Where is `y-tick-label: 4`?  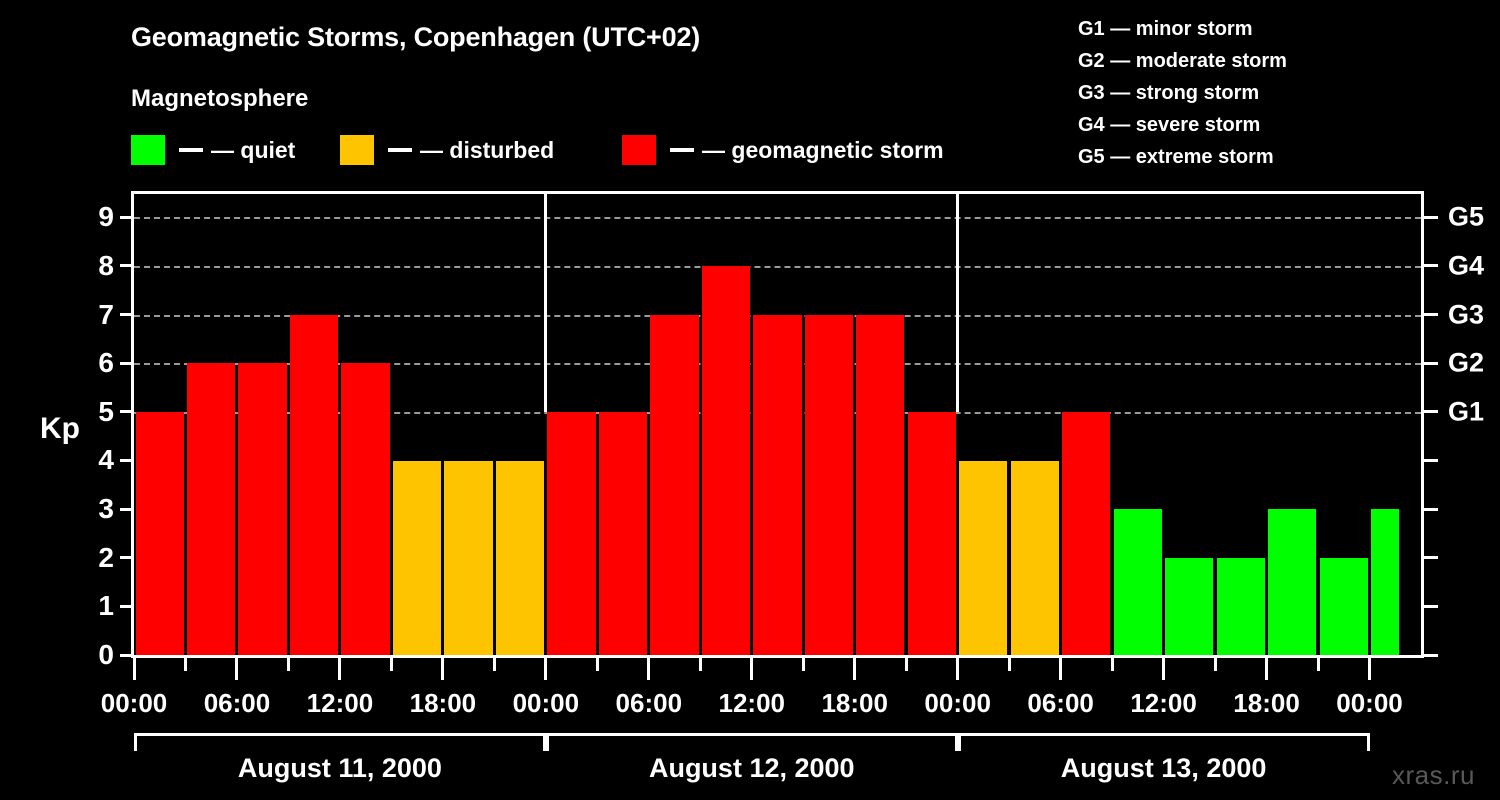 y-tick-label: 4 is located at coordinates (106, 460).